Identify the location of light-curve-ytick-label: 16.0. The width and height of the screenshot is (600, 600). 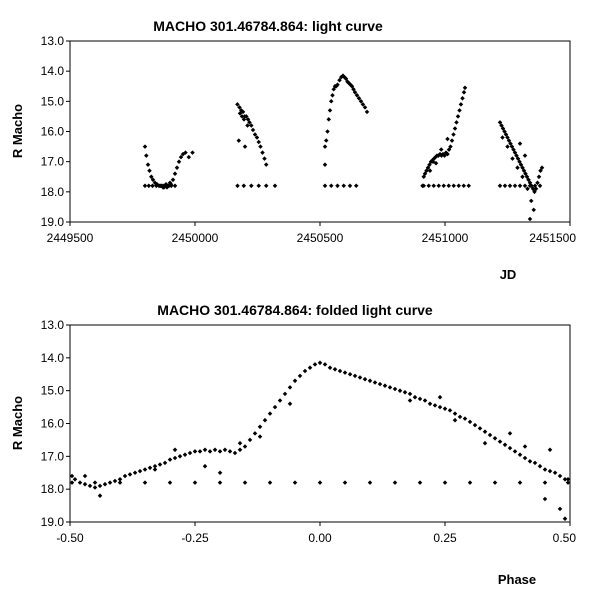
(53, 132).